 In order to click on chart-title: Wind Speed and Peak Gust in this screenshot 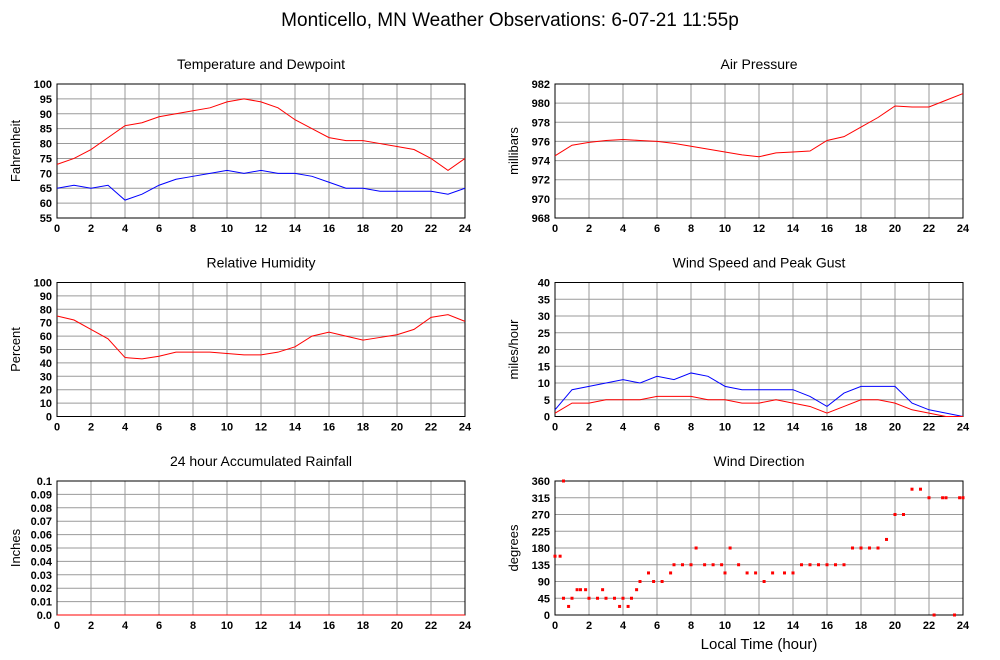, I will do `click(759, 263)`.